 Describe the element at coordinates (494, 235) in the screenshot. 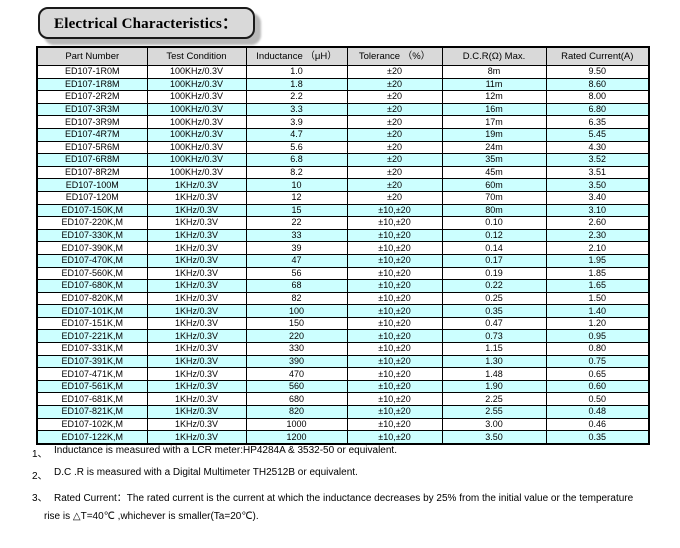

I see `table-cell: 0.12` at that location.